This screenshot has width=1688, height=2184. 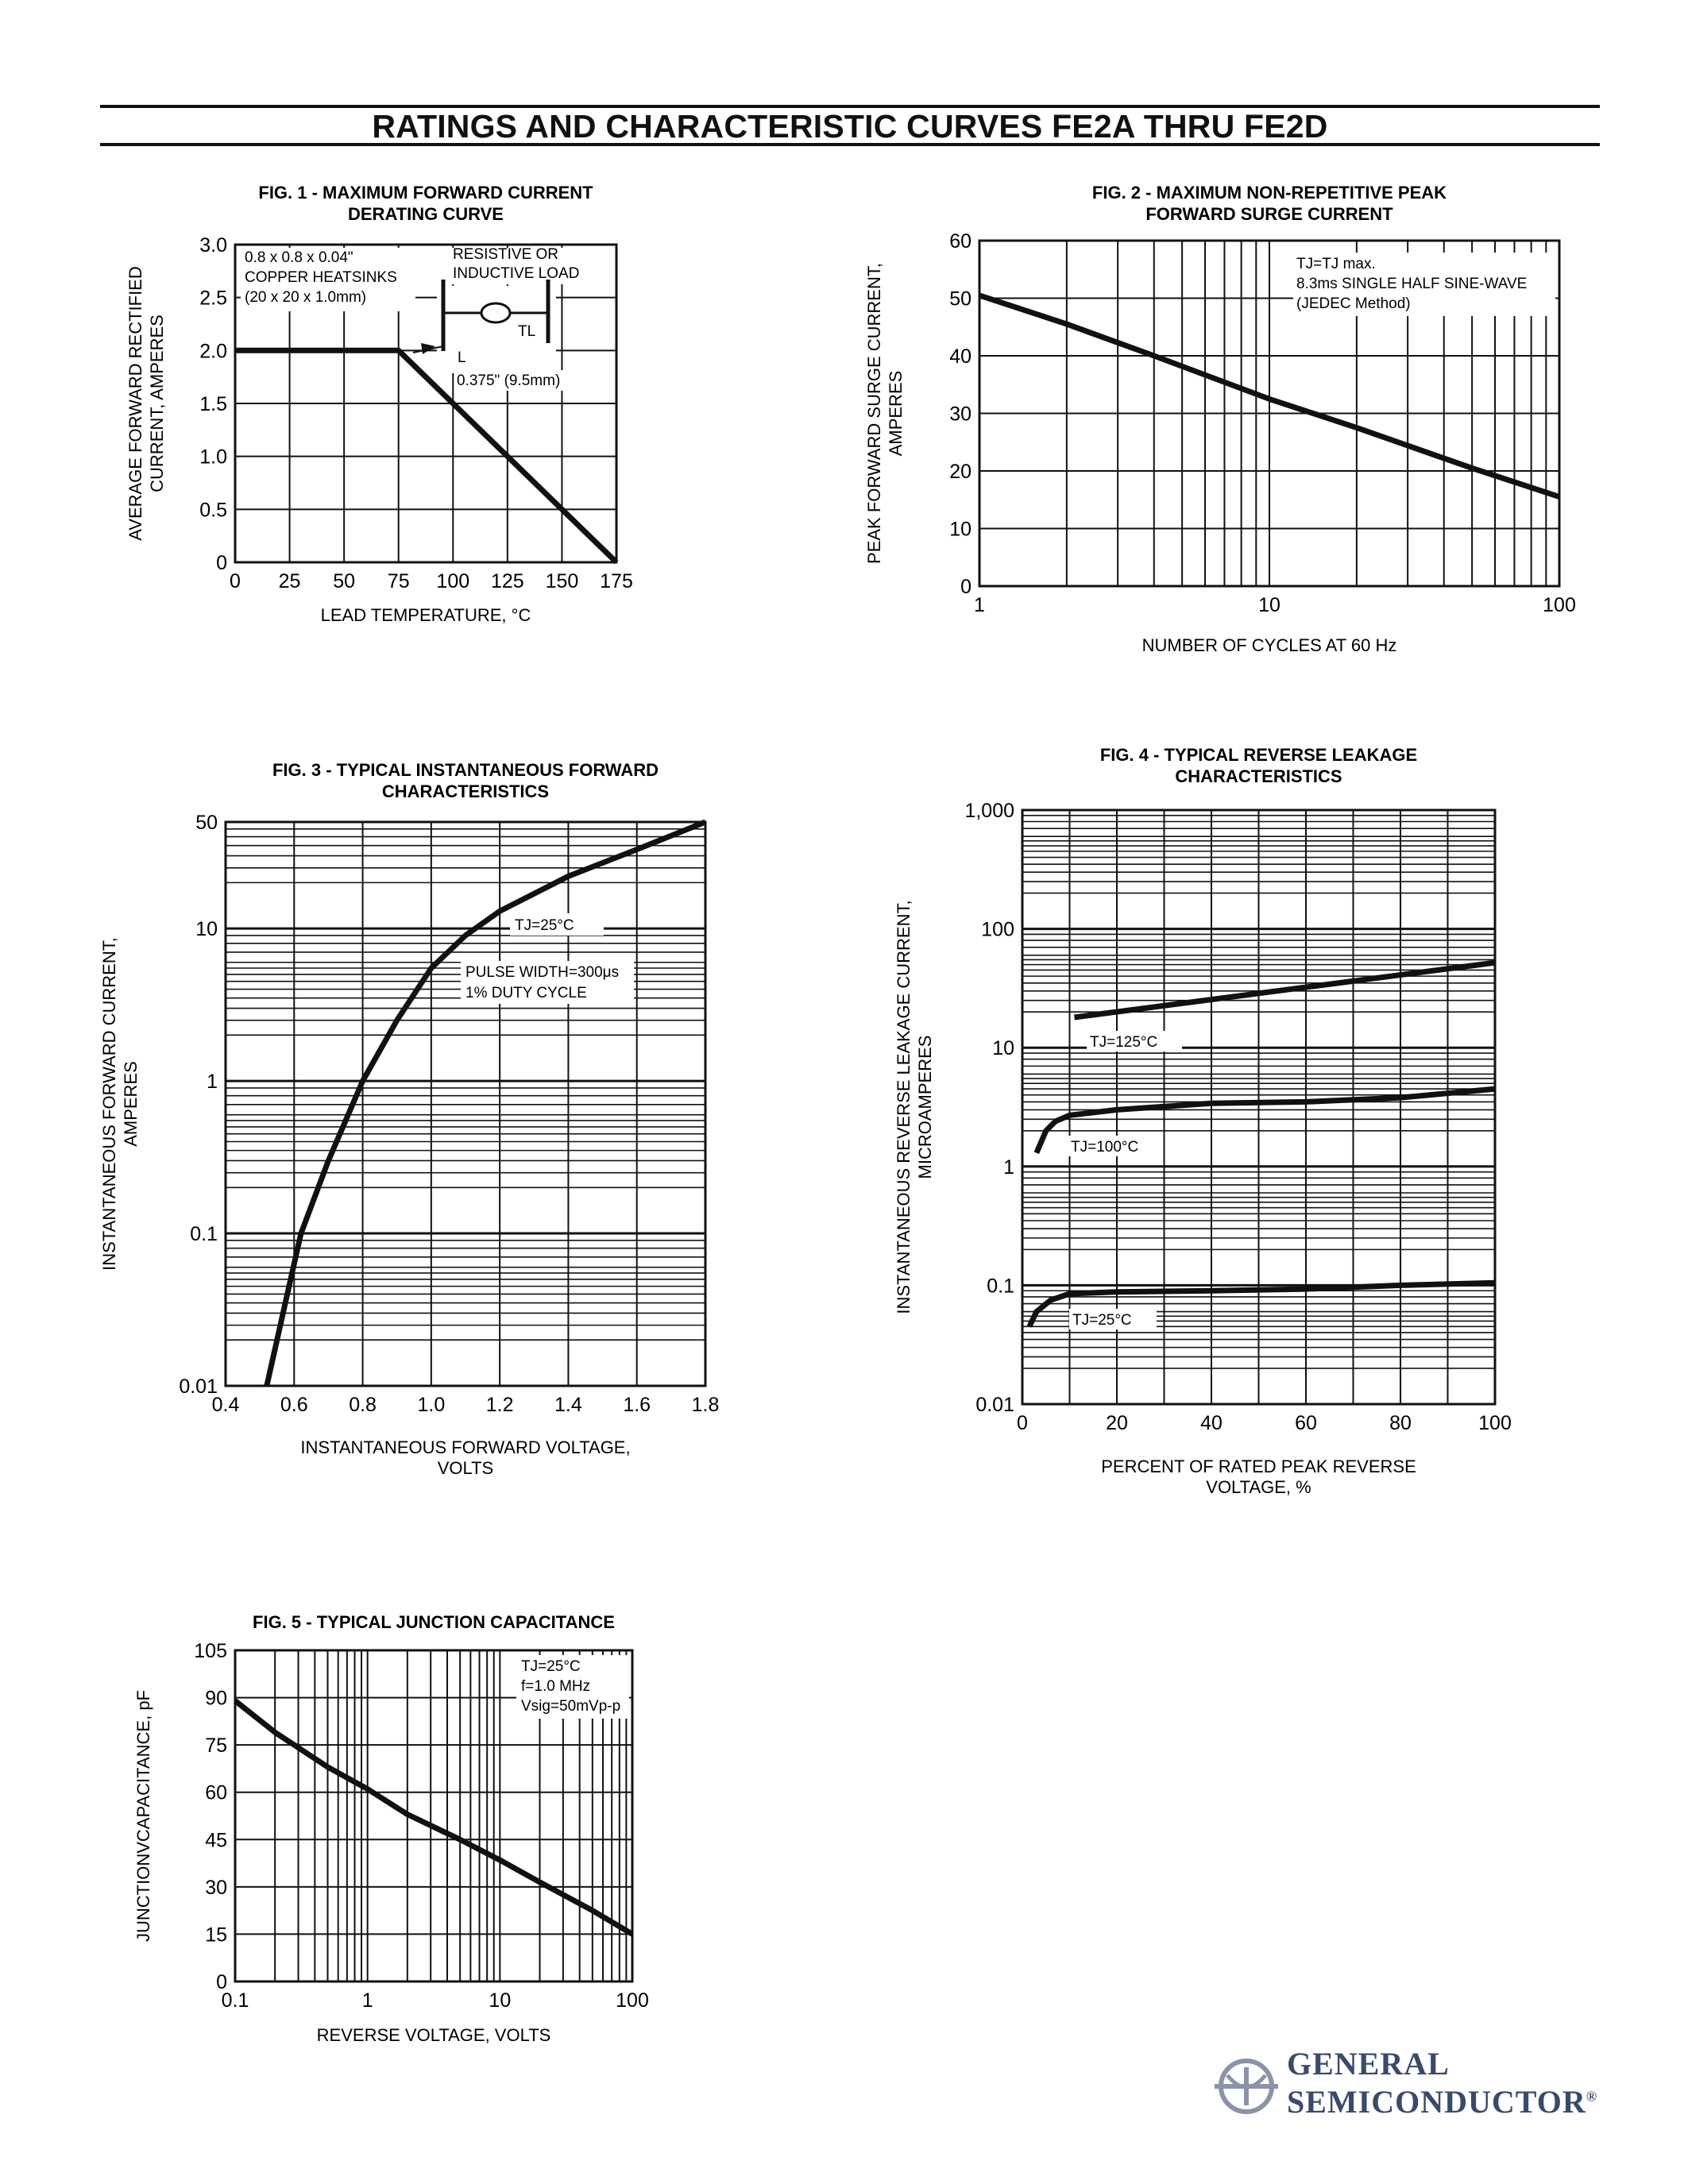 What do you see at coordinates (547, 983) in the screenshot?
I see `fig3-pulse-bg` at bounding box center [547, 983].